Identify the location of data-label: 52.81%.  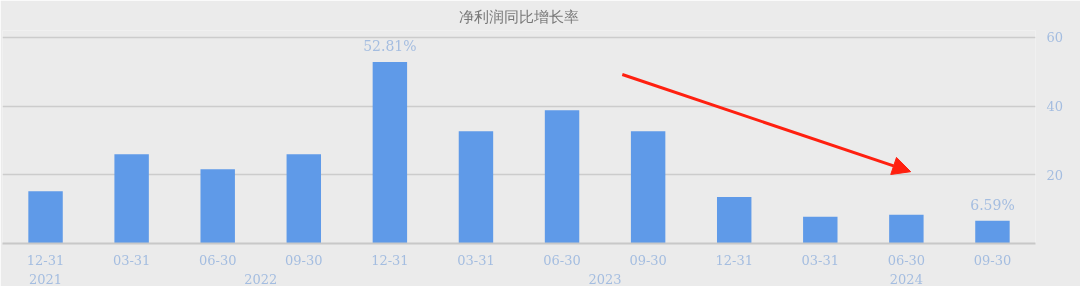
(390, 46).